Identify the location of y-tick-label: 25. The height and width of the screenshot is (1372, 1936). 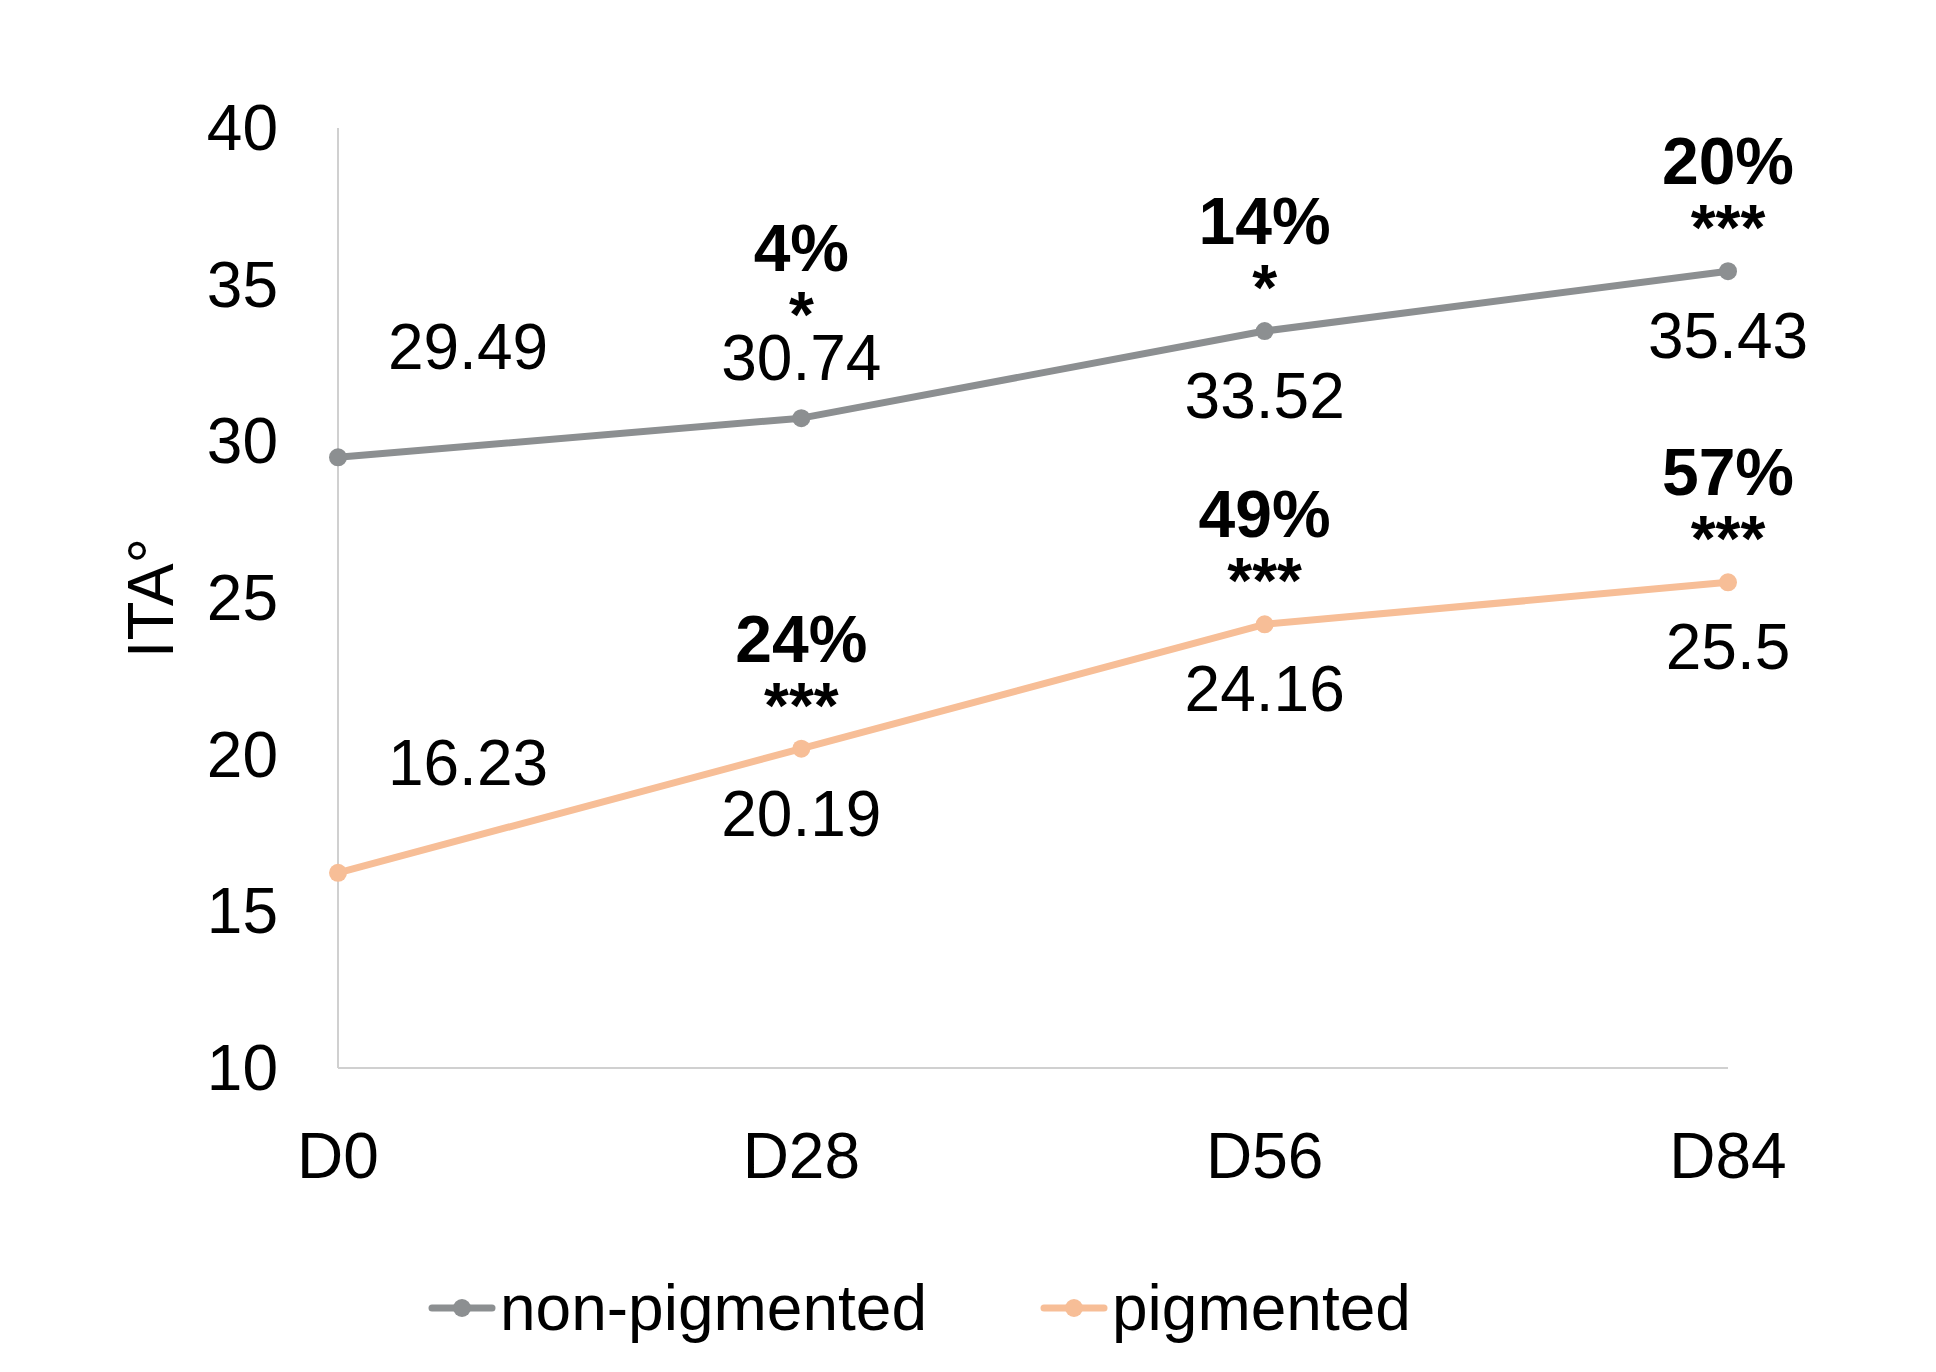
(242, 598).